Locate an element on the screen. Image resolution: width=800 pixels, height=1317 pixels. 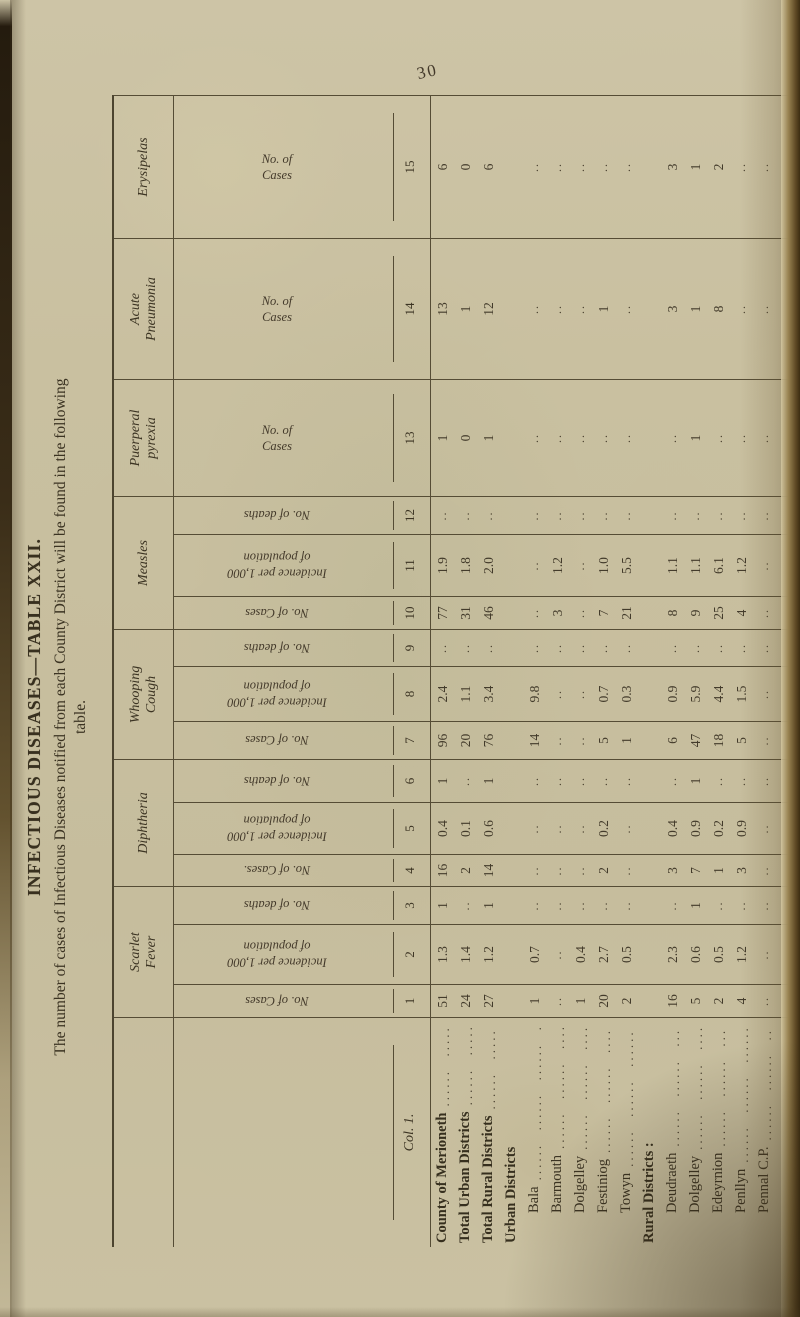
column-subheader-text: No. of deaths is located at coordinates (276, 515).